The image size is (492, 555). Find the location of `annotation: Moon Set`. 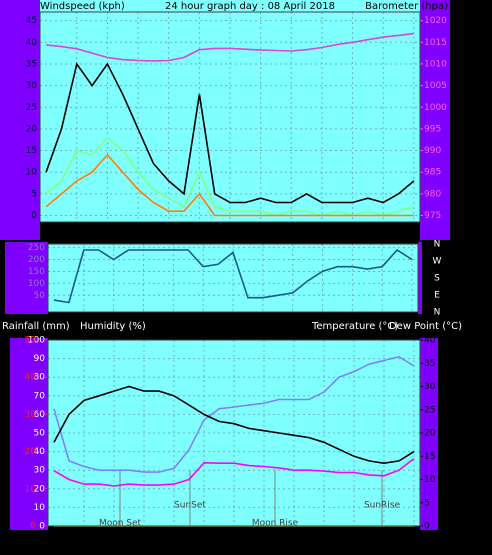

annotation: Moon Set is located at coordinates (120, 524).